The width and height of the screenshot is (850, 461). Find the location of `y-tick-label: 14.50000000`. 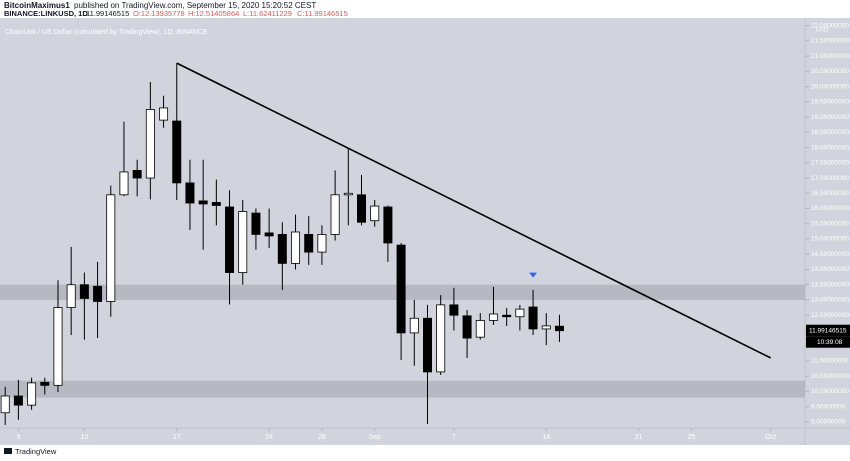

y-tick-label: 14.50000000 is located at coordinates (830, 254).